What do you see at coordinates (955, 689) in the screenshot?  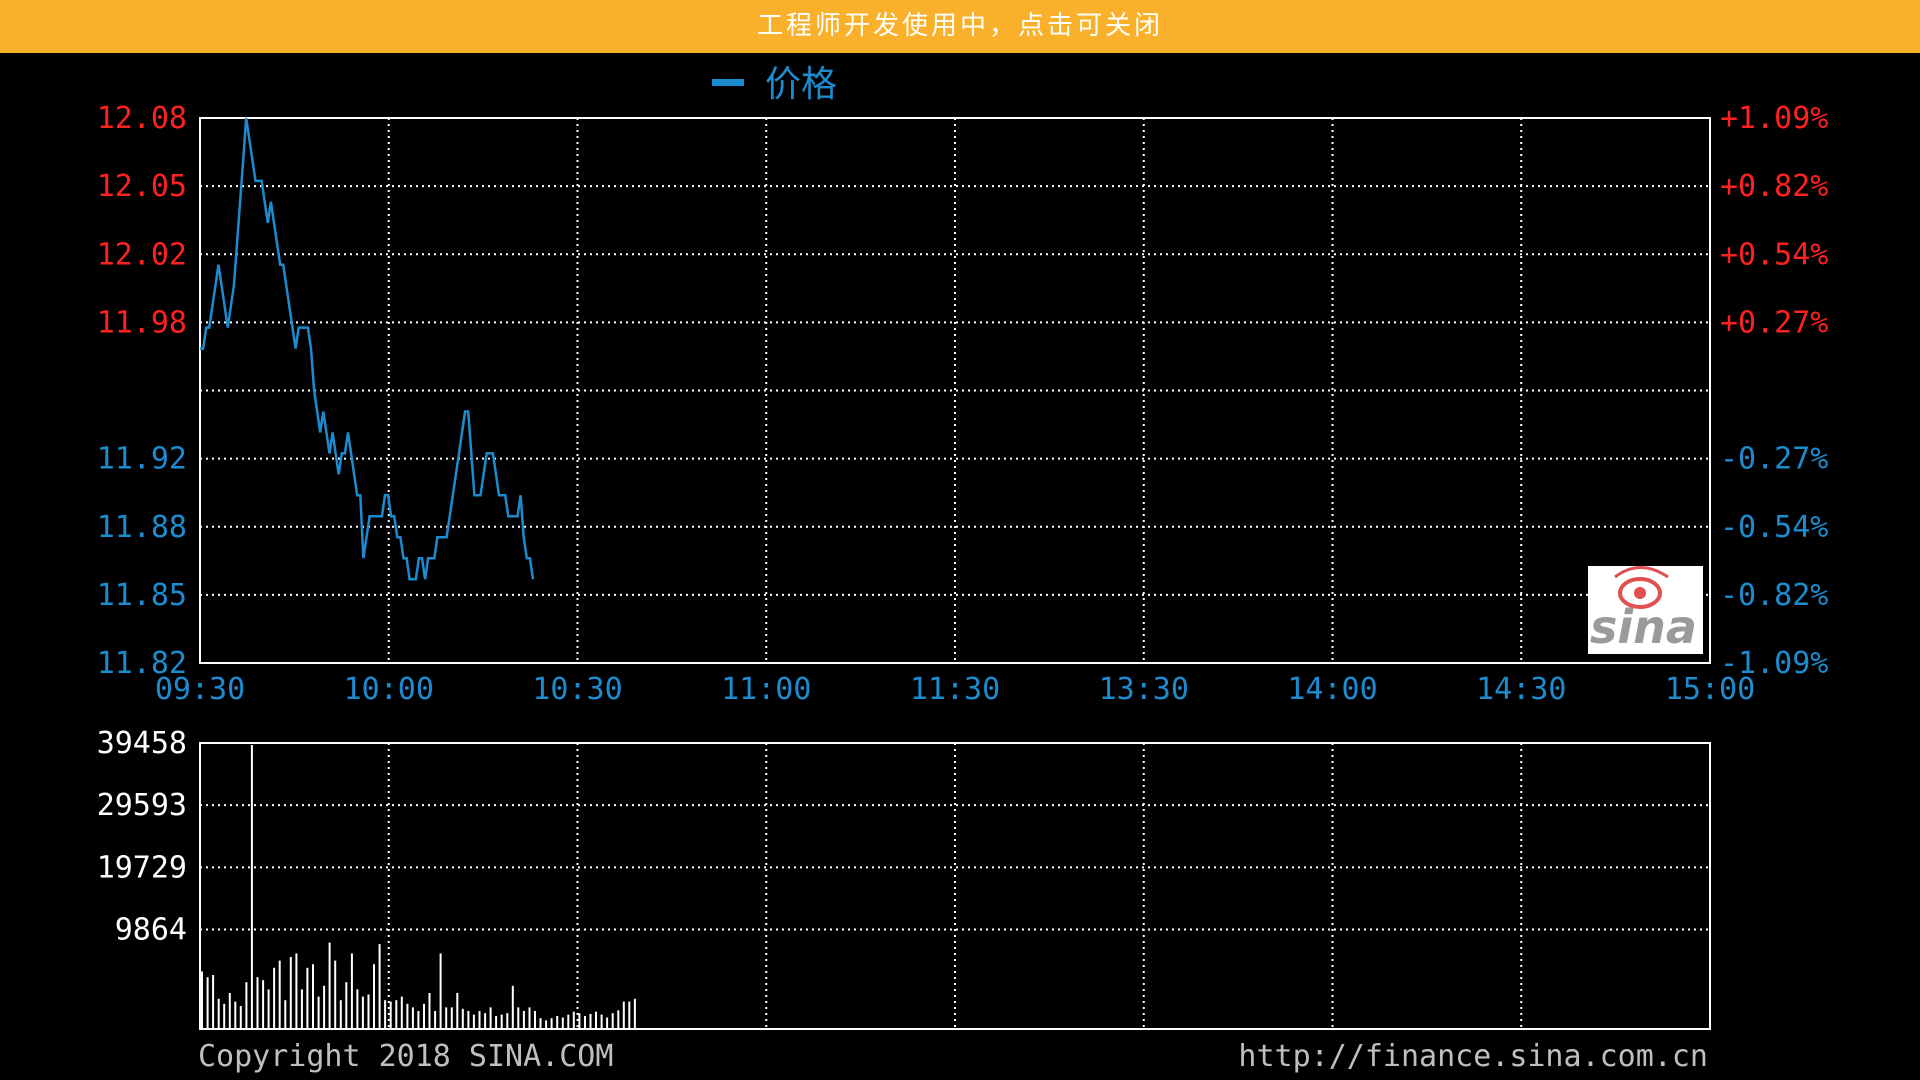 I see `x-tick-label: 11:30` at bounding box center [955, 689].